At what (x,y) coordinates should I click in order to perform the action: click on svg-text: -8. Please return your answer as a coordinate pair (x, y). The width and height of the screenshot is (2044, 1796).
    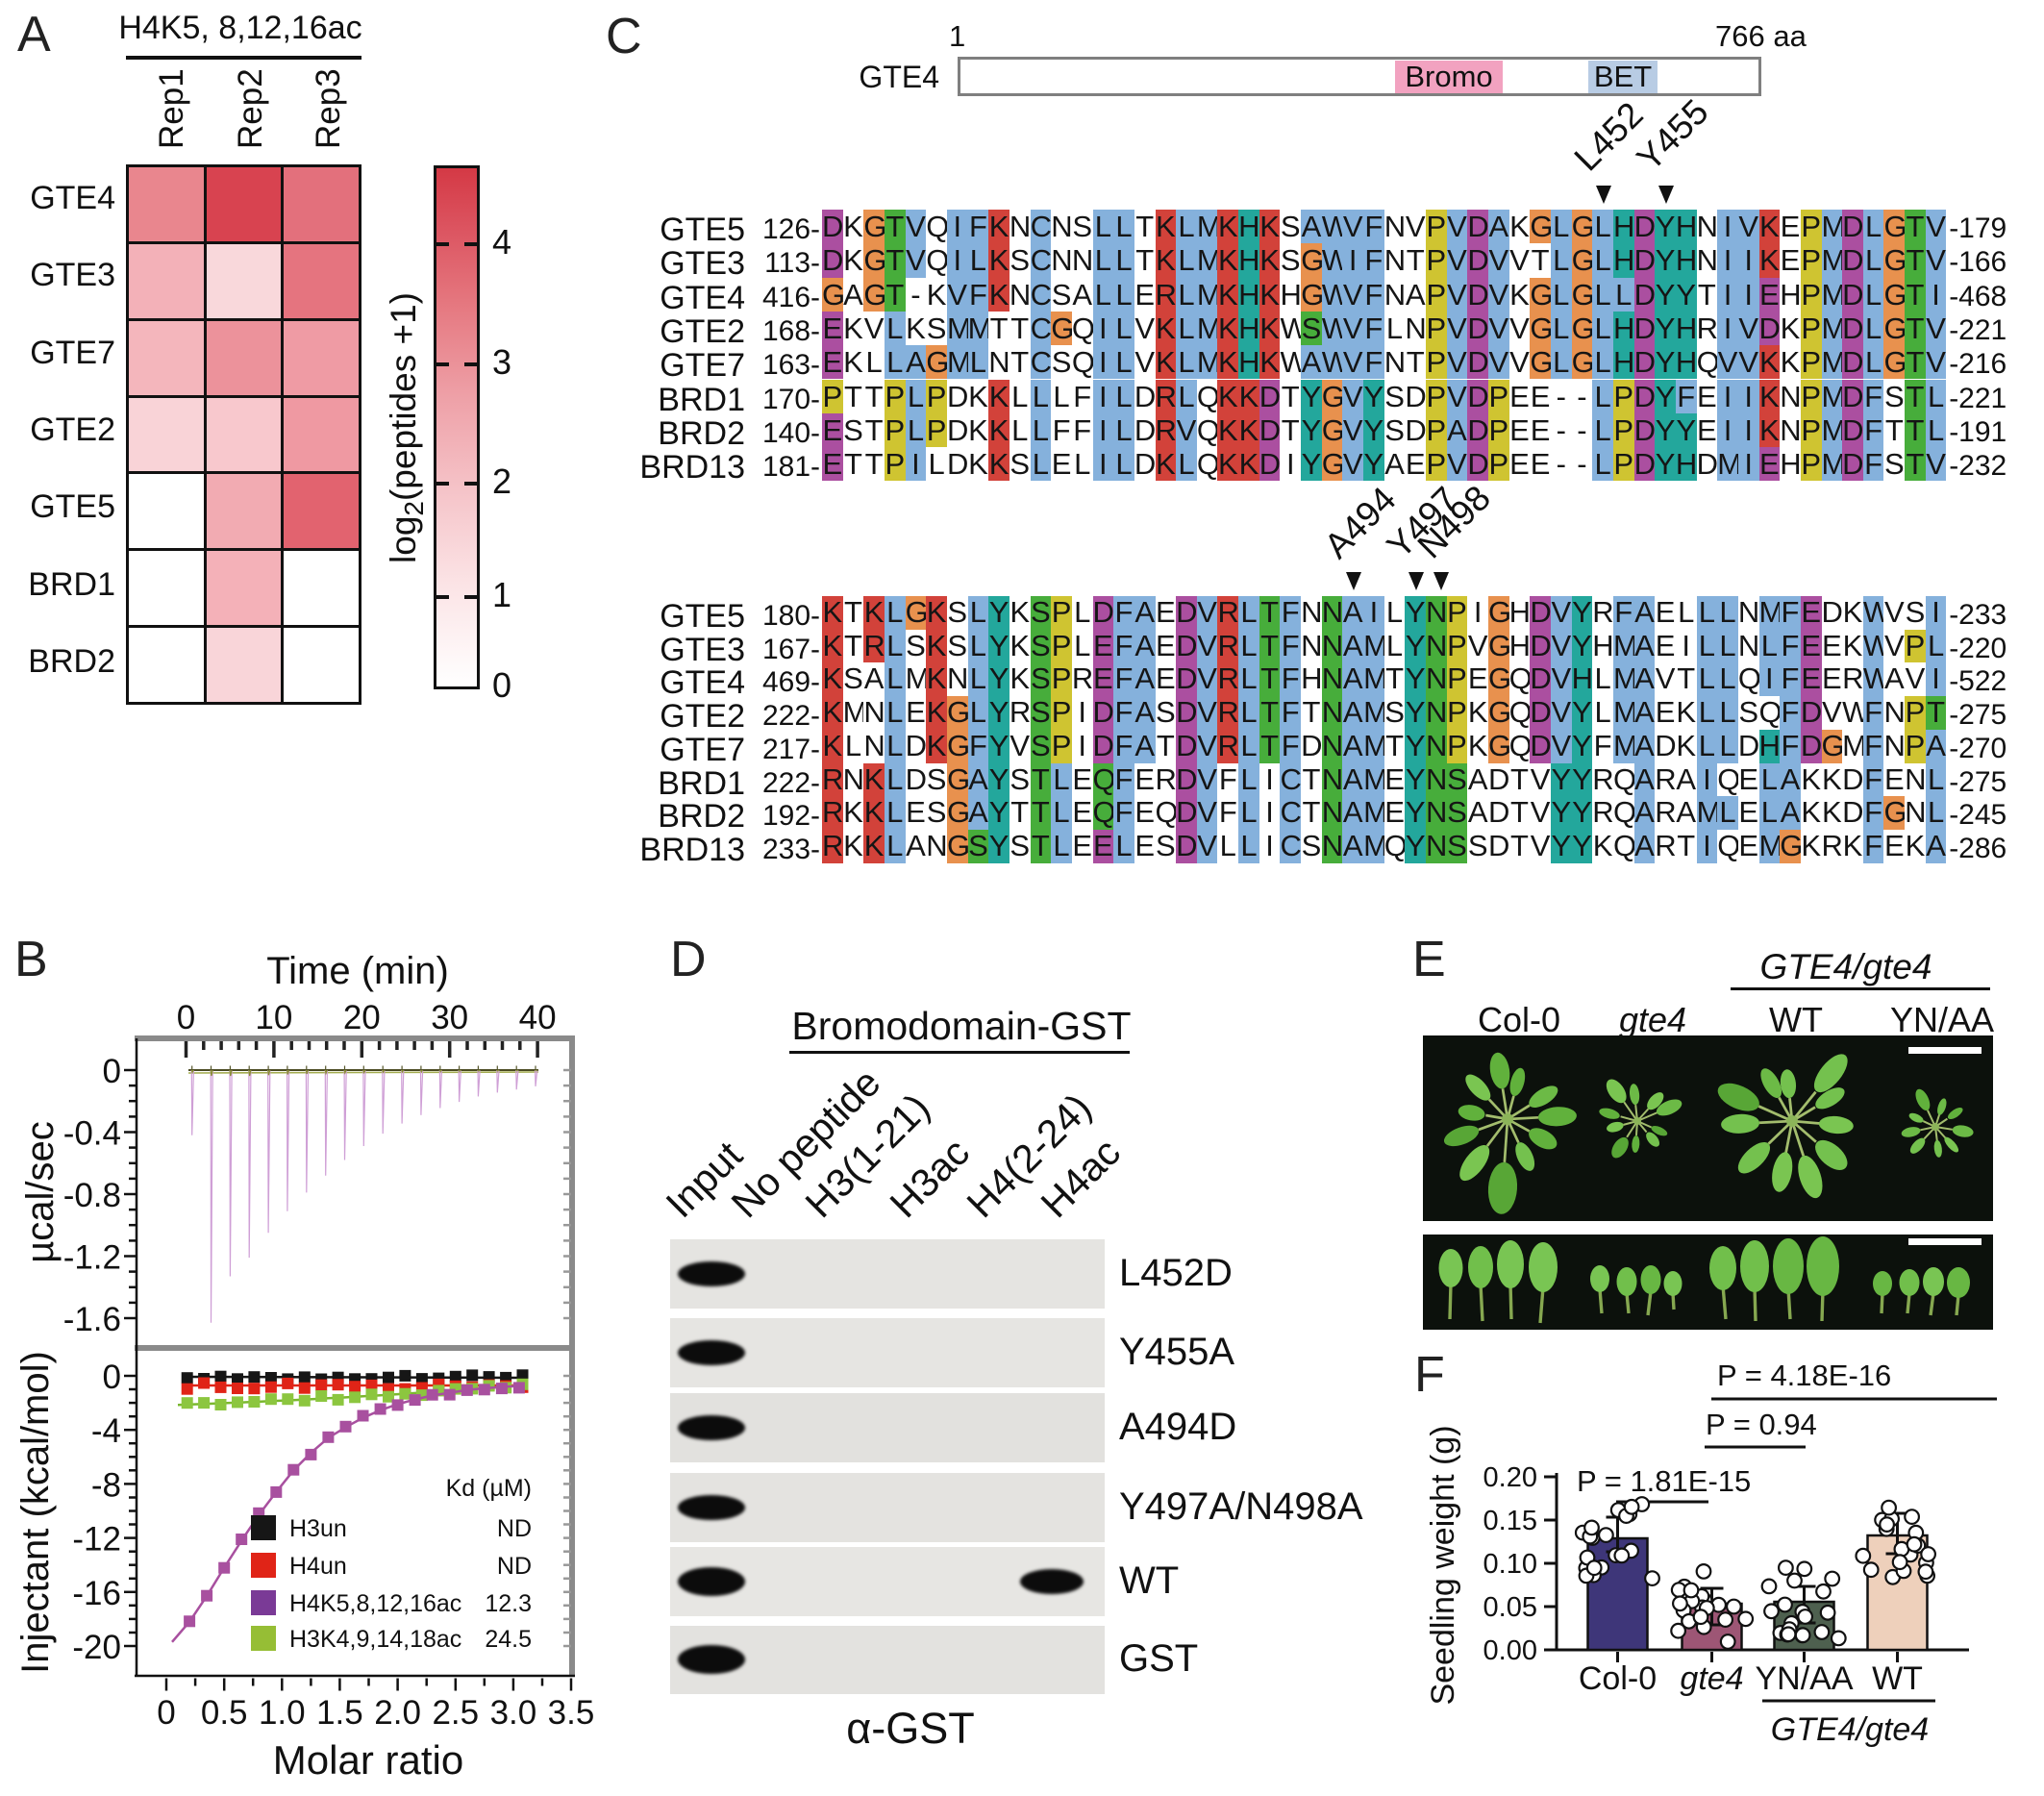
    Looking at the image, I should click on (106, 1485).